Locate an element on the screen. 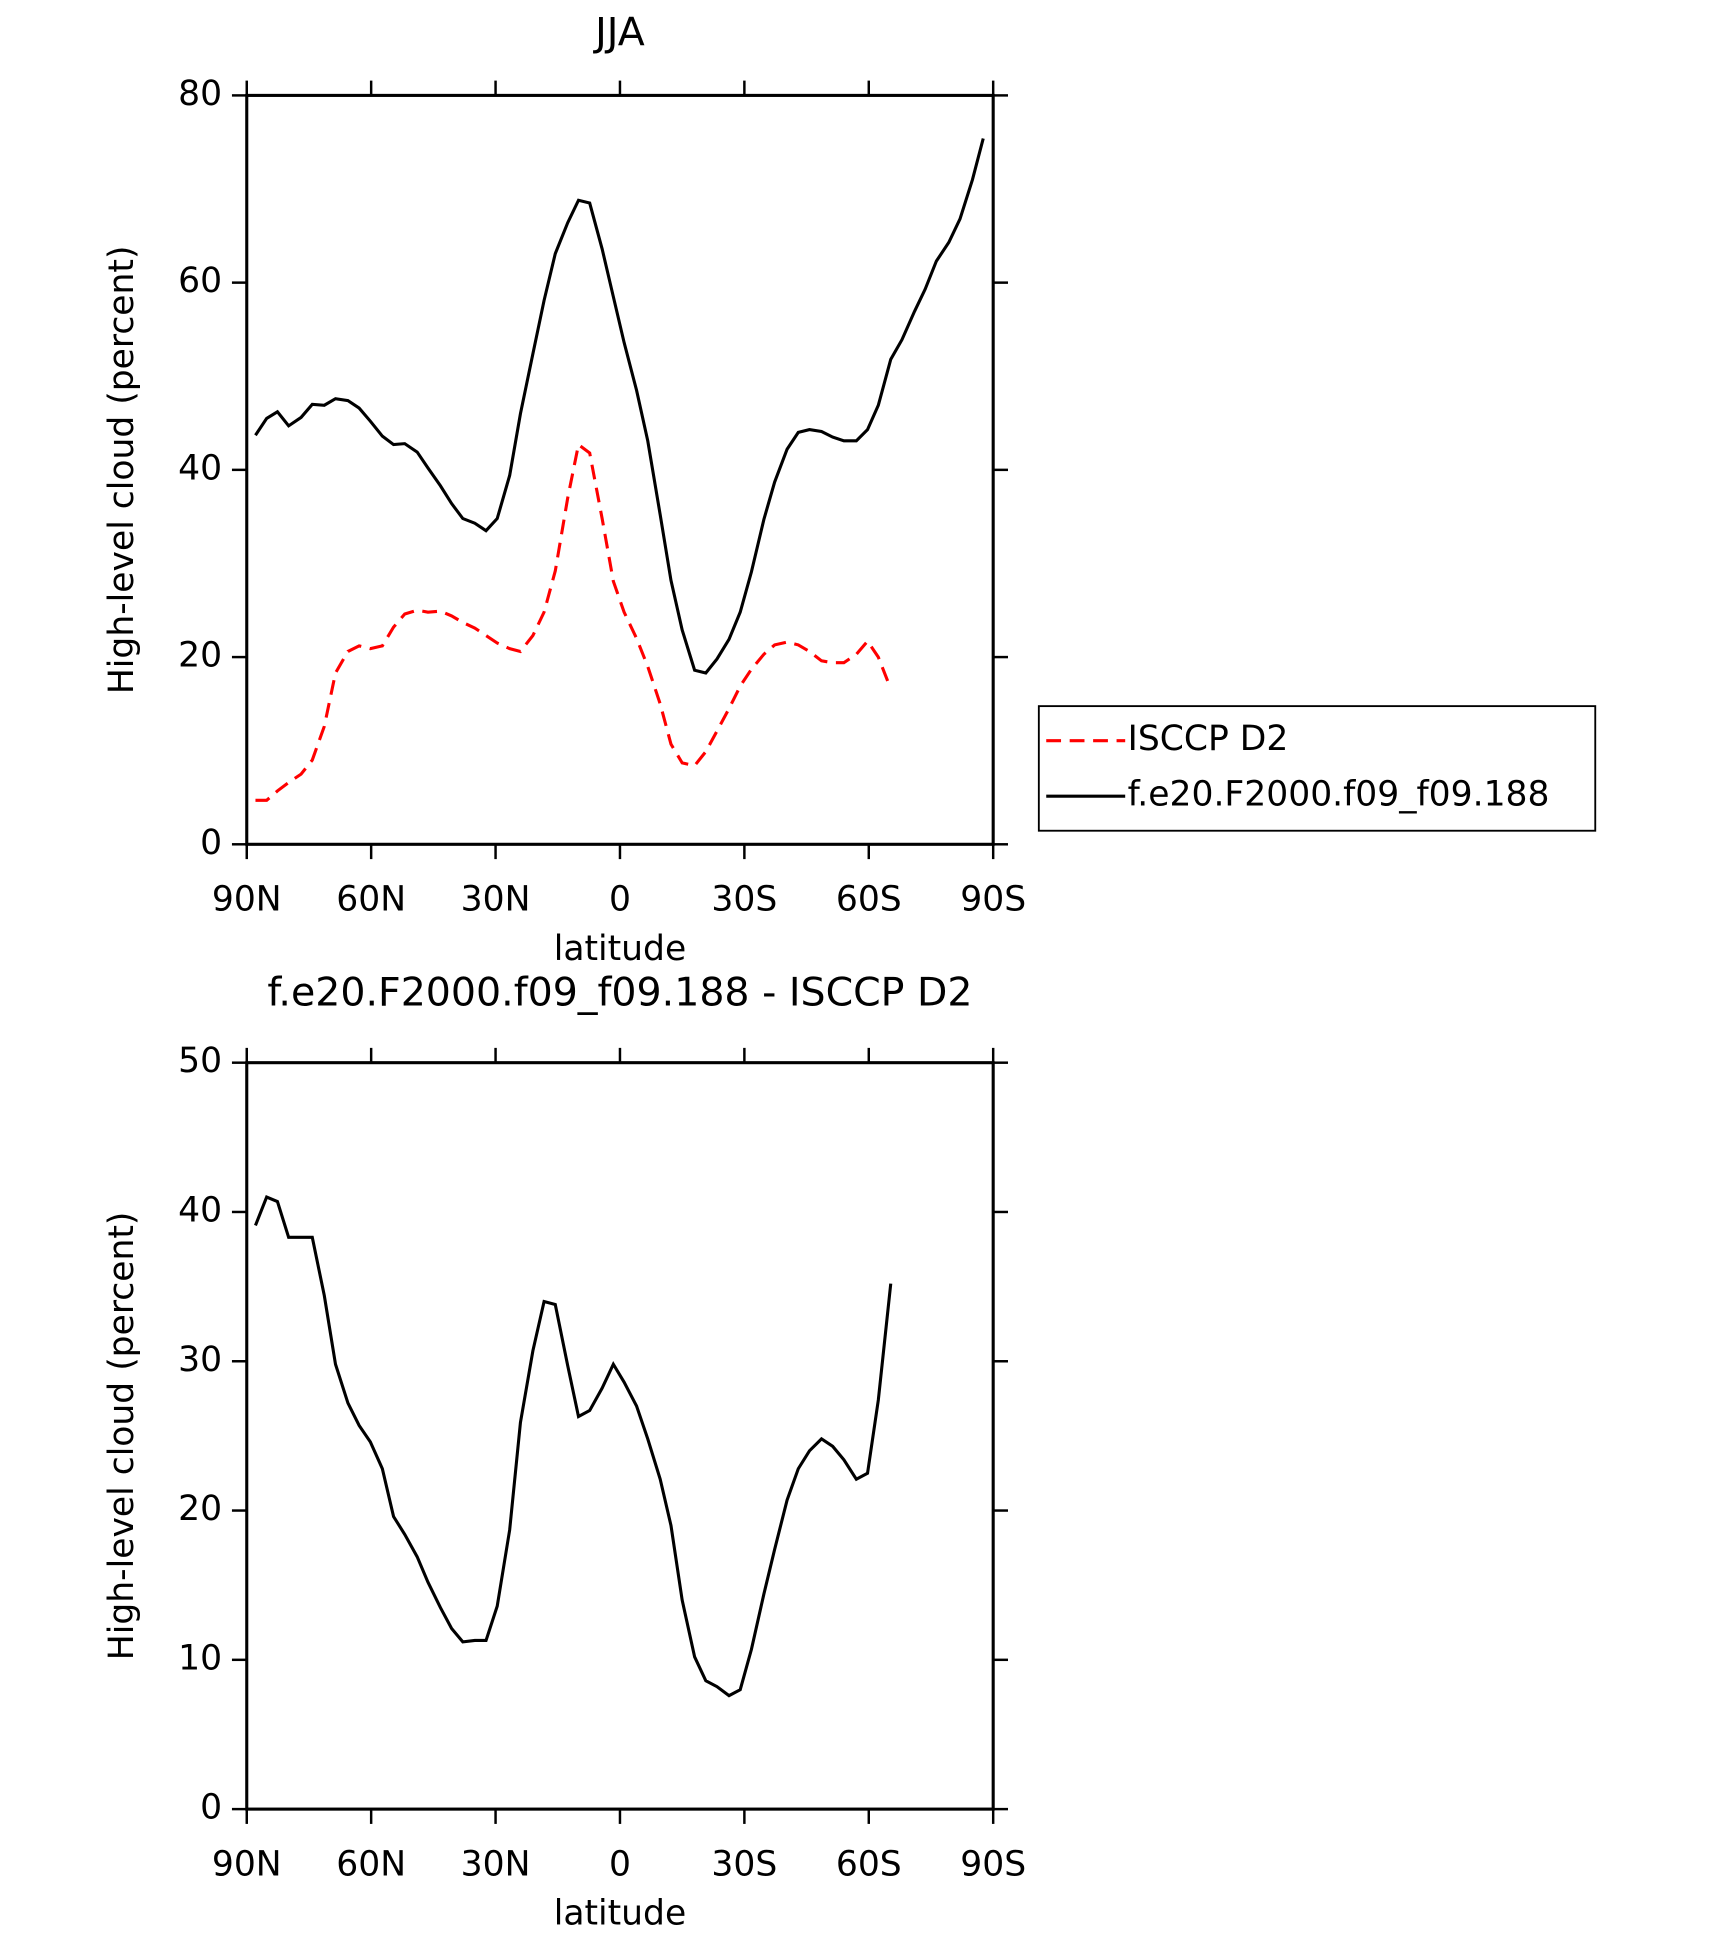  legend-label: ISCCP D2 is located at coordinates (1208, 739).